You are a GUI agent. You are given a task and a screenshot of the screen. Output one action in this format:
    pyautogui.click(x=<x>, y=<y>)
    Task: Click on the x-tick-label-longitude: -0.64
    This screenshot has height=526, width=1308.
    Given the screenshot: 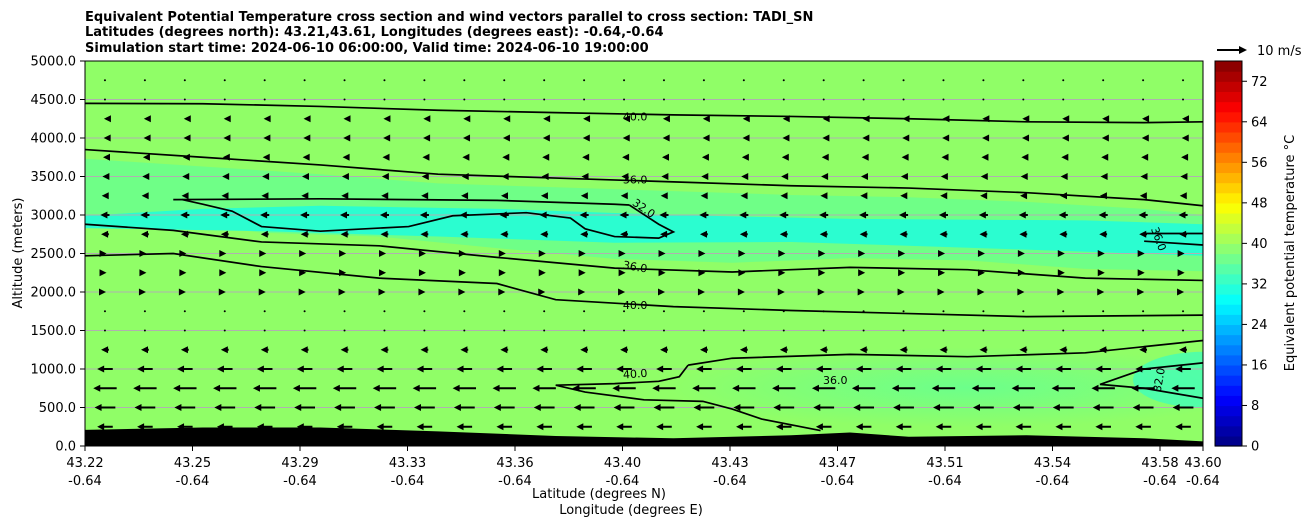 What is the action you would take?
    pyautogui.click(x=945, y=481)
    